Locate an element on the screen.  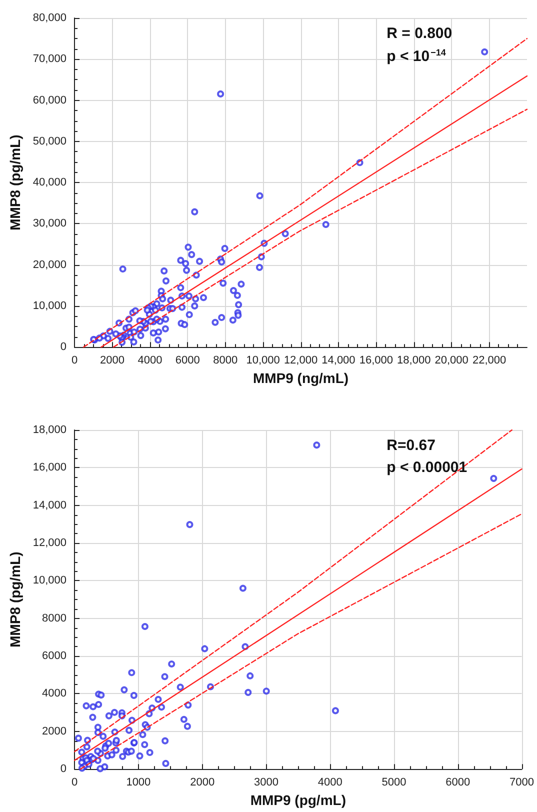
x-axis-title: MMP9 (ng/mL) is located at coordinates (300, 378).